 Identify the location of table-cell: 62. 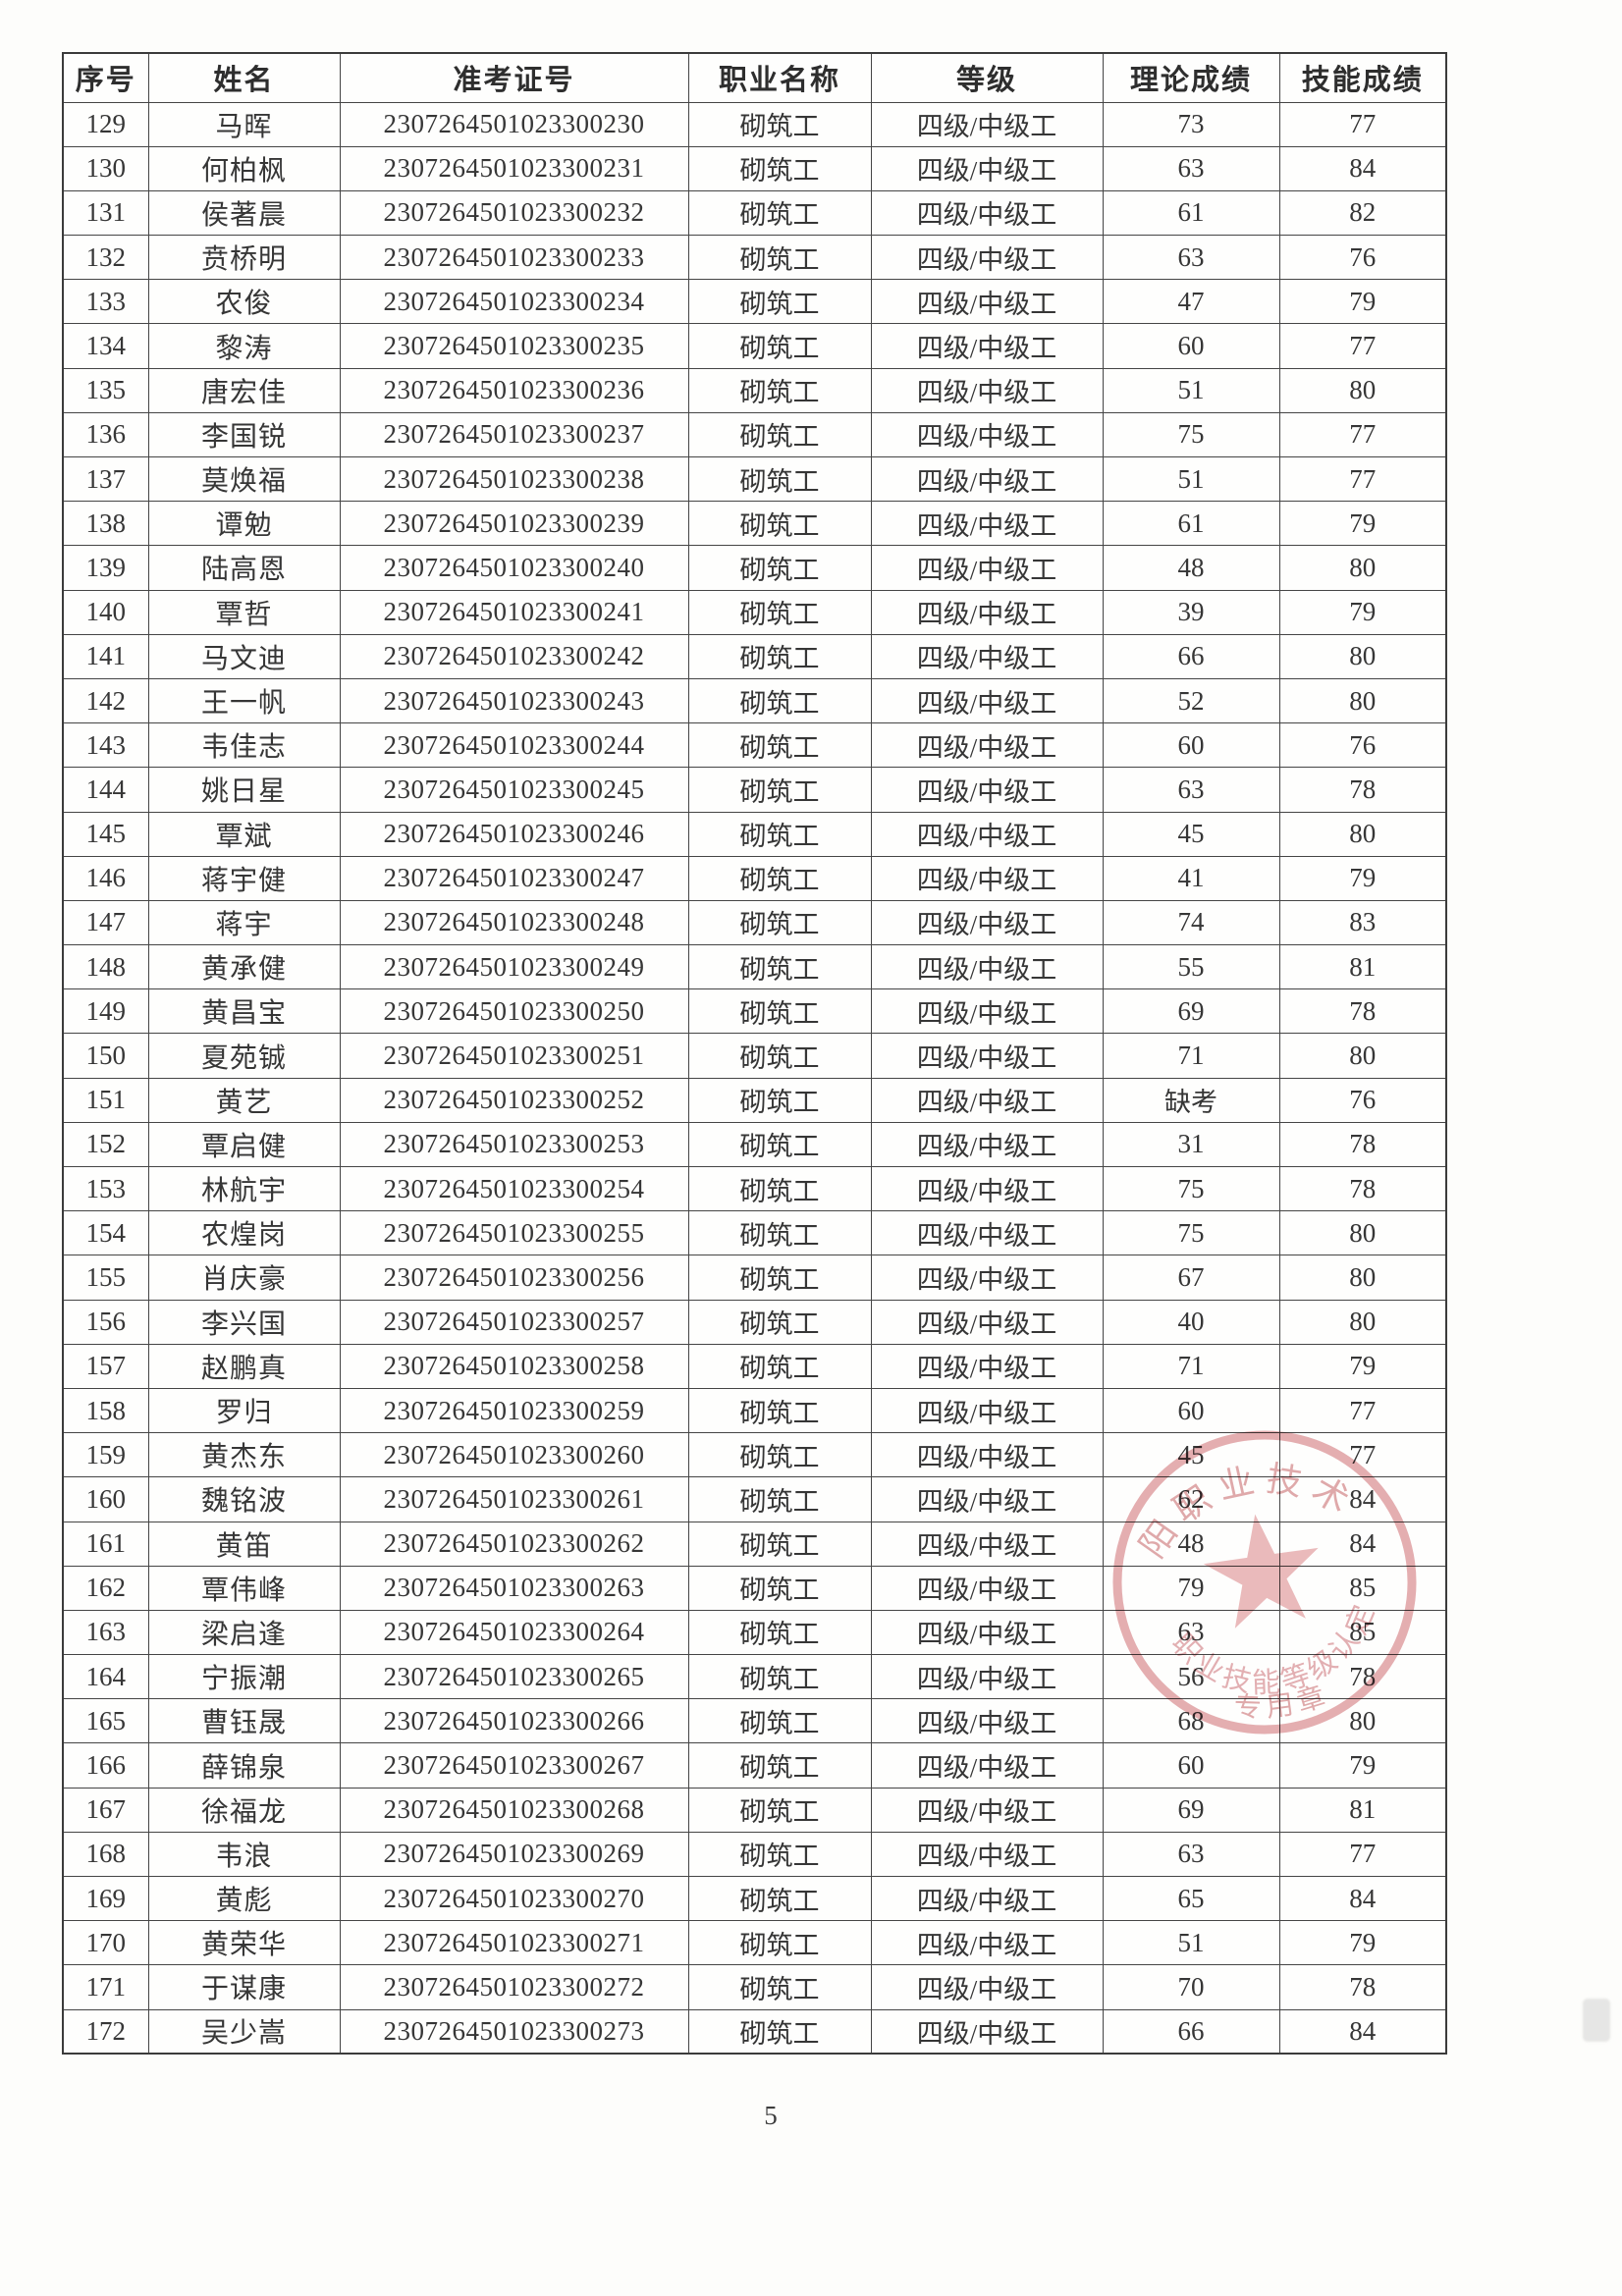
(1191, 1499).